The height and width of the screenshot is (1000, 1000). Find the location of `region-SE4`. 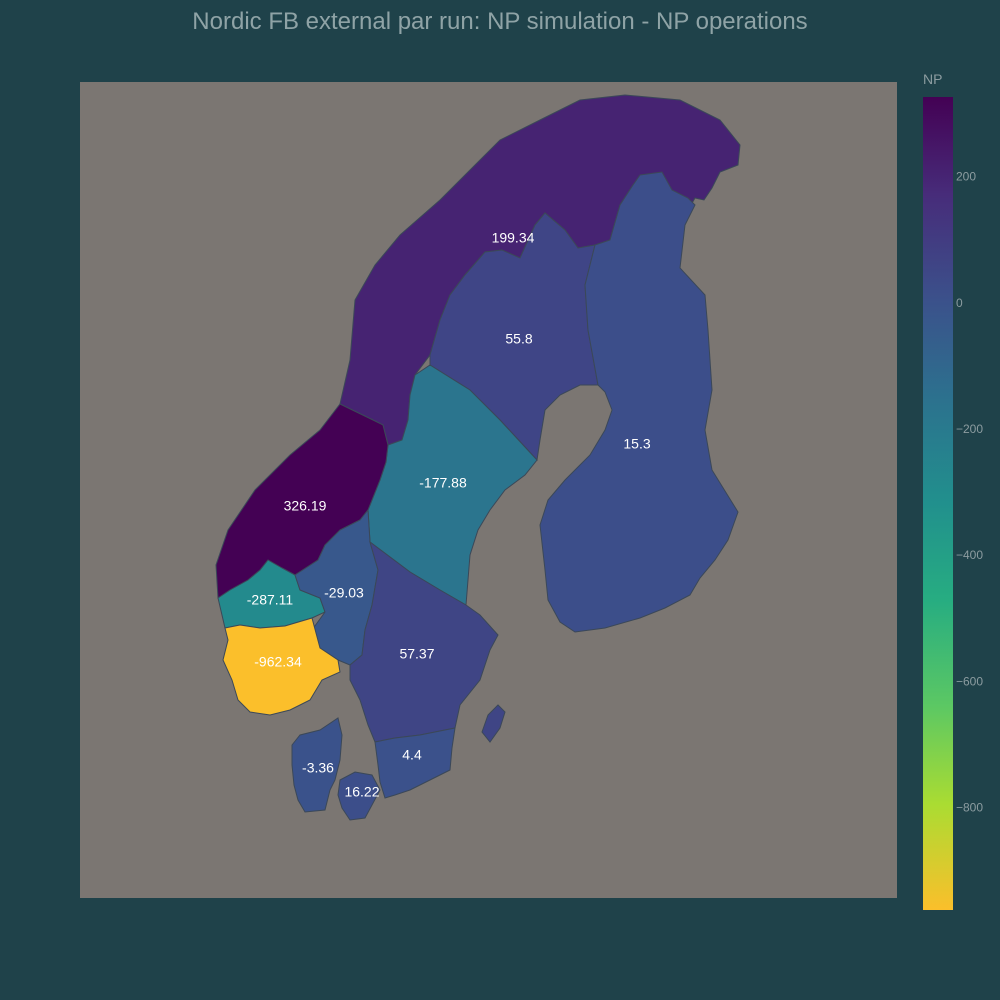

region-SE4 is located at coordinates (415, 763).